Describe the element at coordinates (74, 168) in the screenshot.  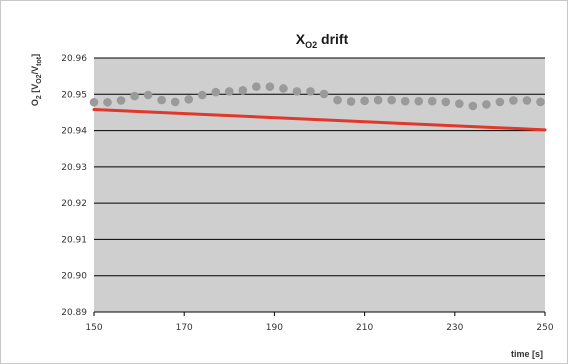
I see `y-tick-label: 20.93` at that location.